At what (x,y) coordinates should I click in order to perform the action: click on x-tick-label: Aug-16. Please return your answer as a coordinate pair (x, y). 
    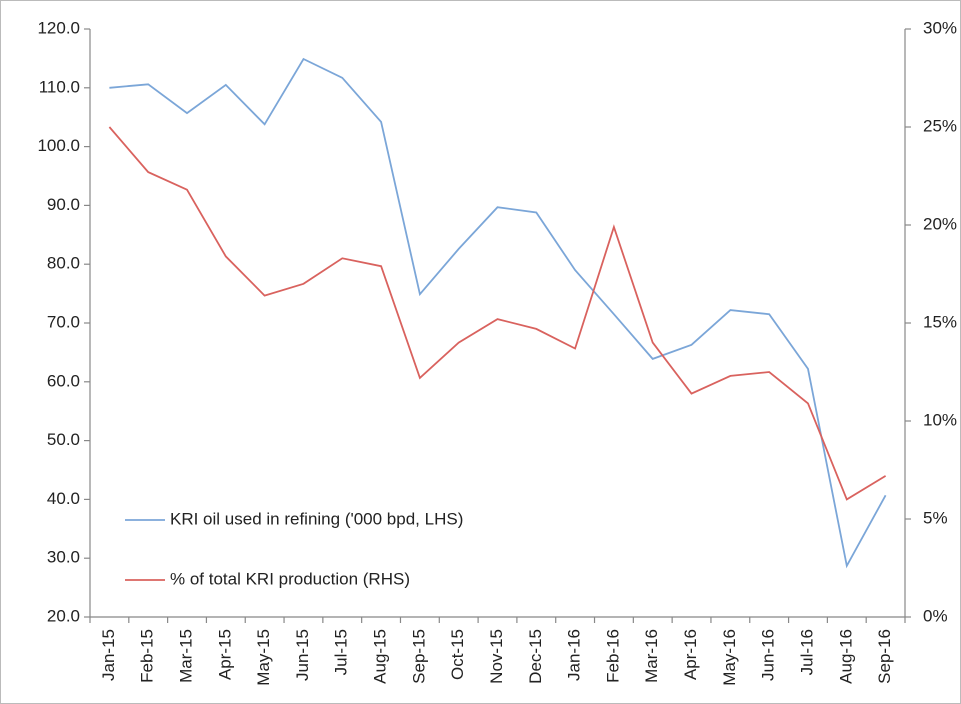
    Looking at the image, I should click on (845, 656).